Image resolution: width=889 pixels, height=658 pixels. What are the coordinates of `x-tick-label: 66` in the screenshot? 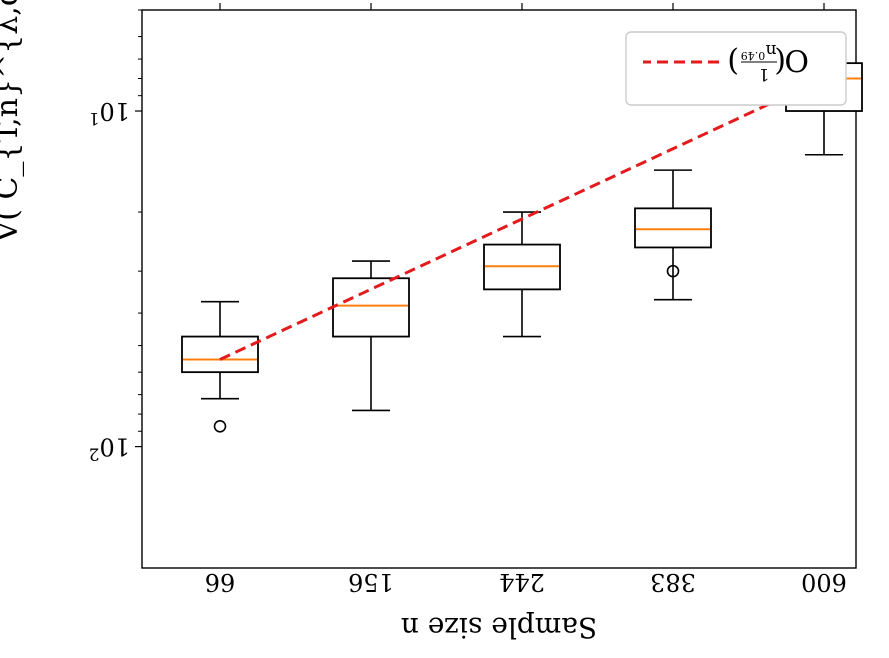 It's located at (220, 582).